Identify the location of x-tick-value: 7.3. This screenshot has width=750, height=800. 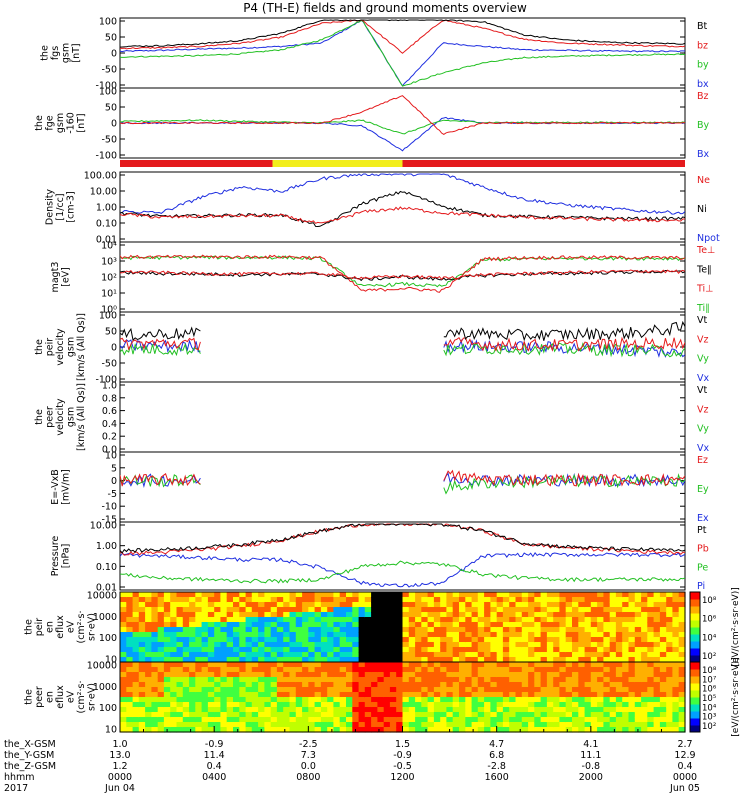
(308, 755).